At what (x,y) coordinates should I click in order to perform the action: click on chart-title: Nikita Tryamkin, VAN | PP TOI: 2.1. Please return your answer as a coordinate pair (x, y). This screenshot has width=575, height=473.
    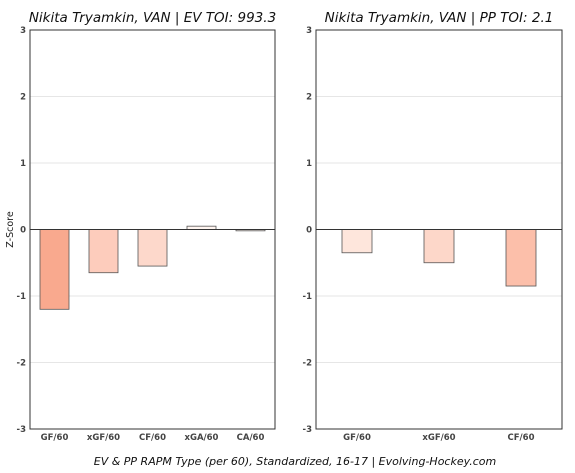
    Looking at the image, I should click on (439, 18).